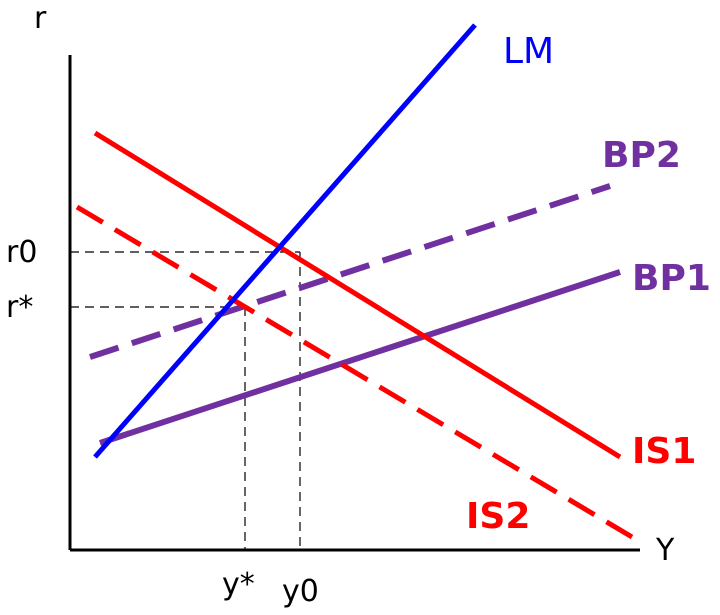 The height and width of the screenshot is (615, 720). I want to click on tick-rstar: r*, so click(19, 307).